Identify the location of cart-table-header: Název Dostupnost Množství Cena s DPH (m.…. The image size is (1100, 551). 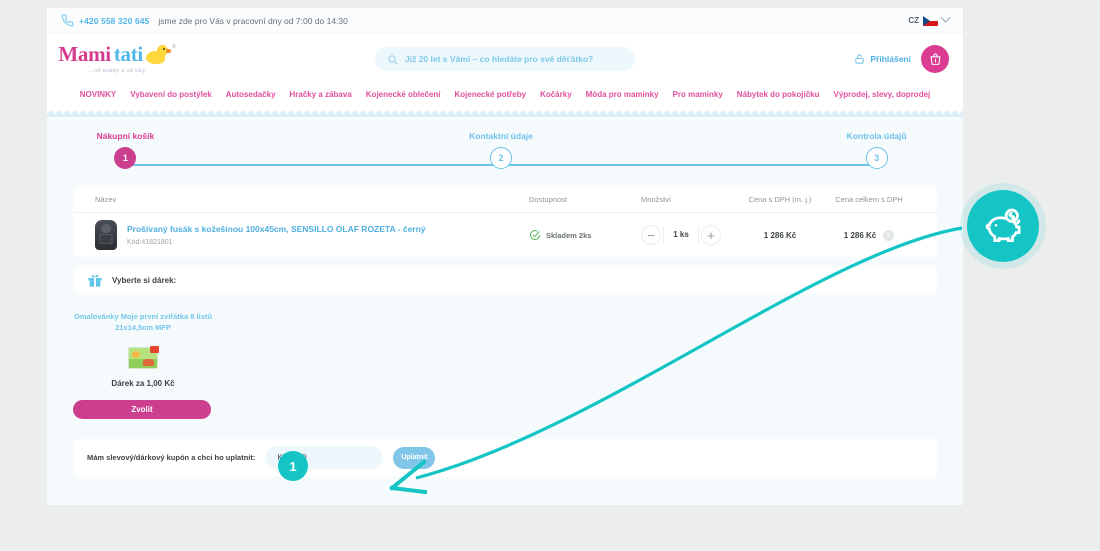
(505, 200).